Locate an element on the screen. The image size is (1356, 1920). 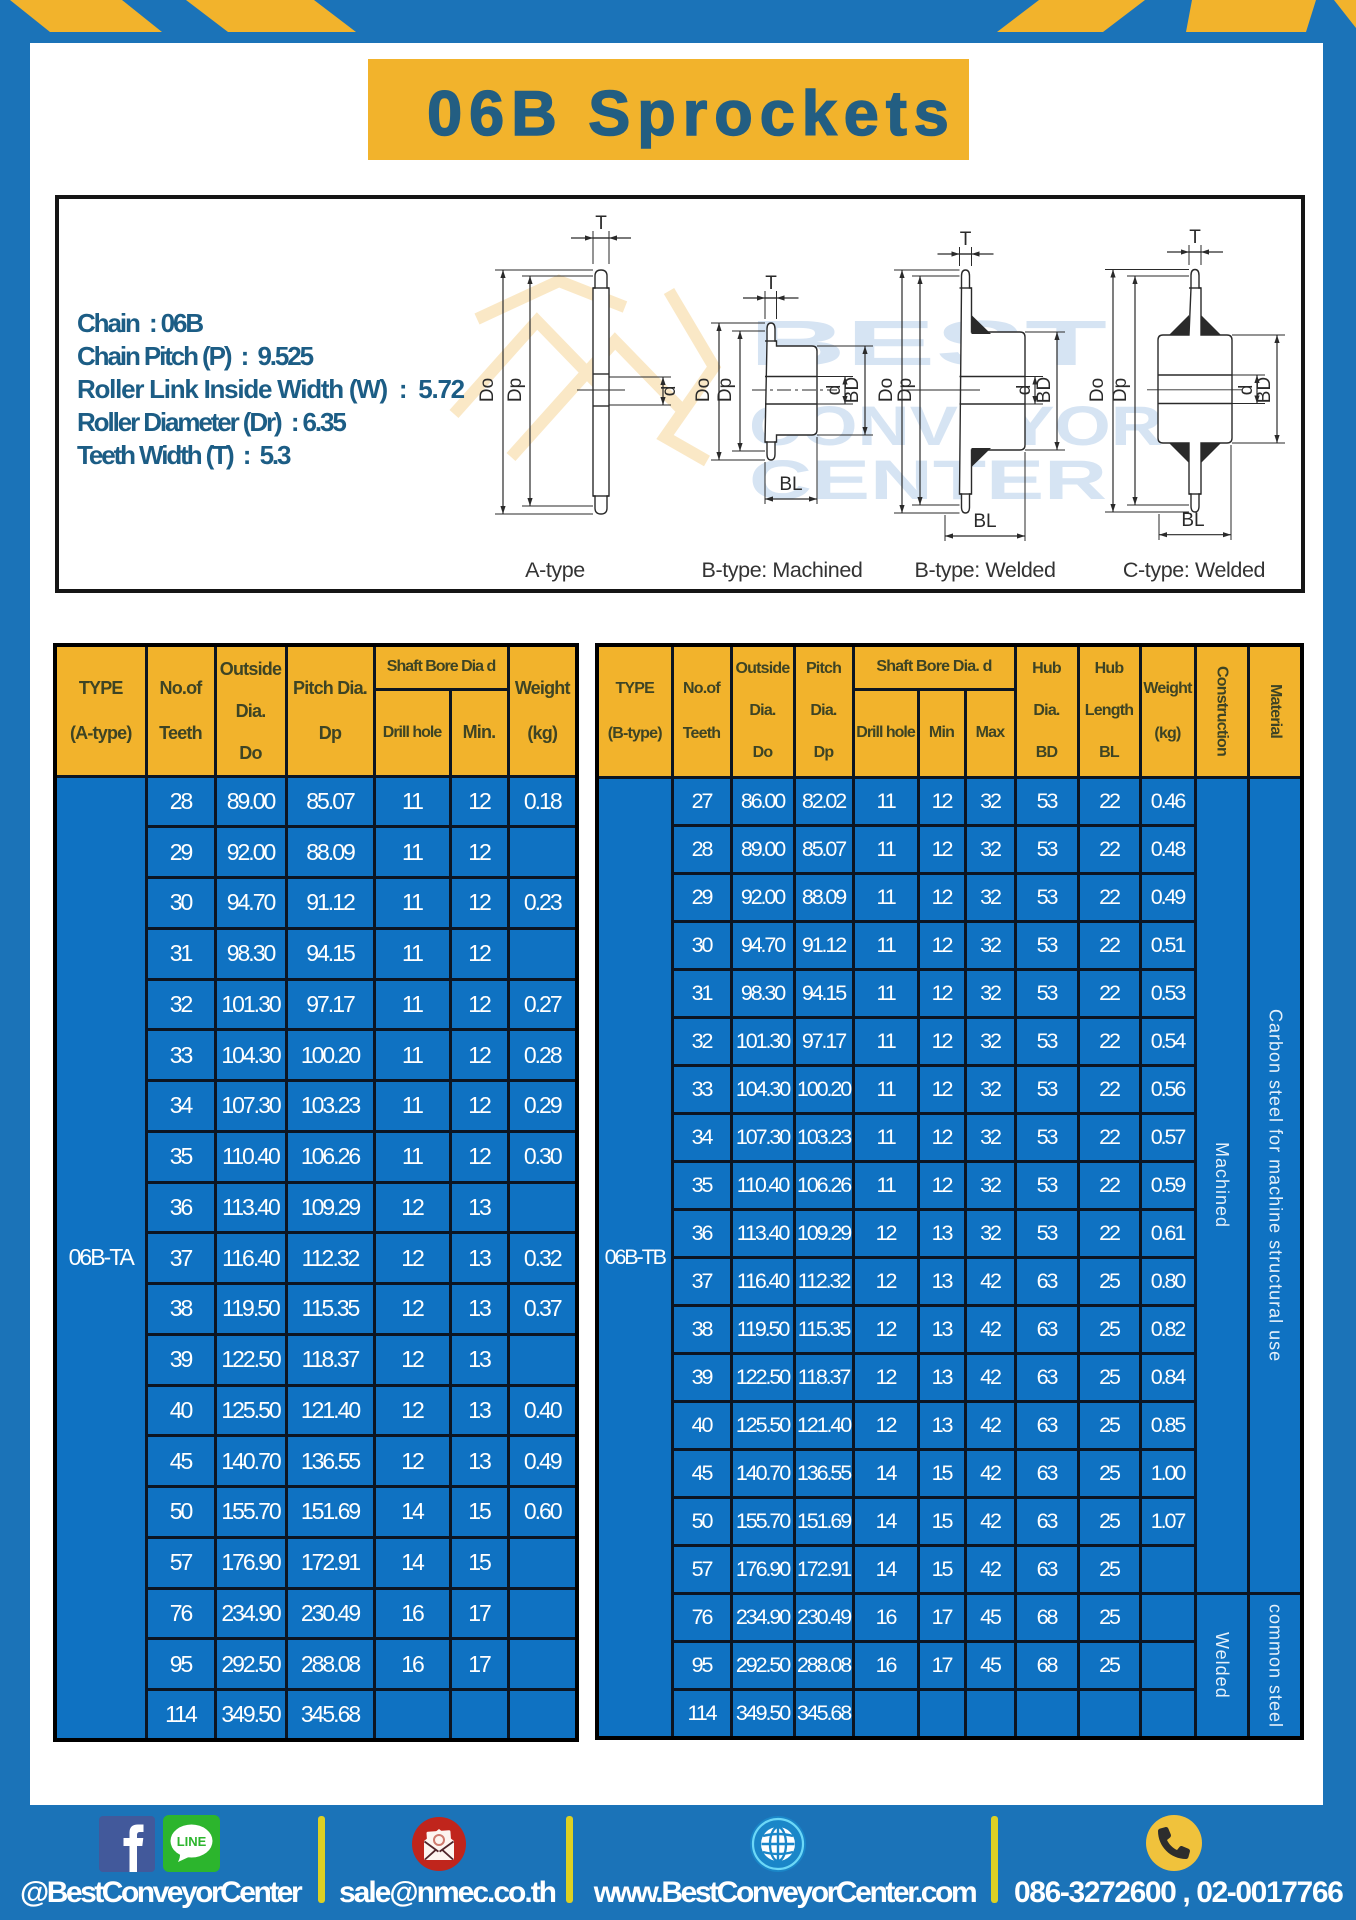
svg-text: LINE is located at coordinates (192, 1841).